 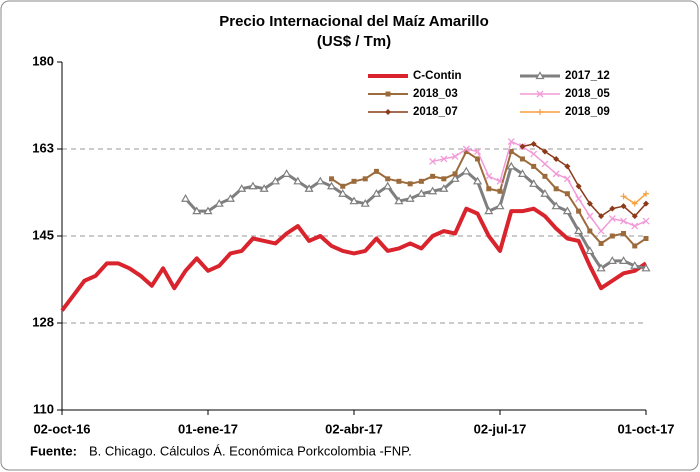 What do you see at coordinates (43, 60) in the screenshot?
I see `y-tick-label: 180` at bounding box center [43, 60].